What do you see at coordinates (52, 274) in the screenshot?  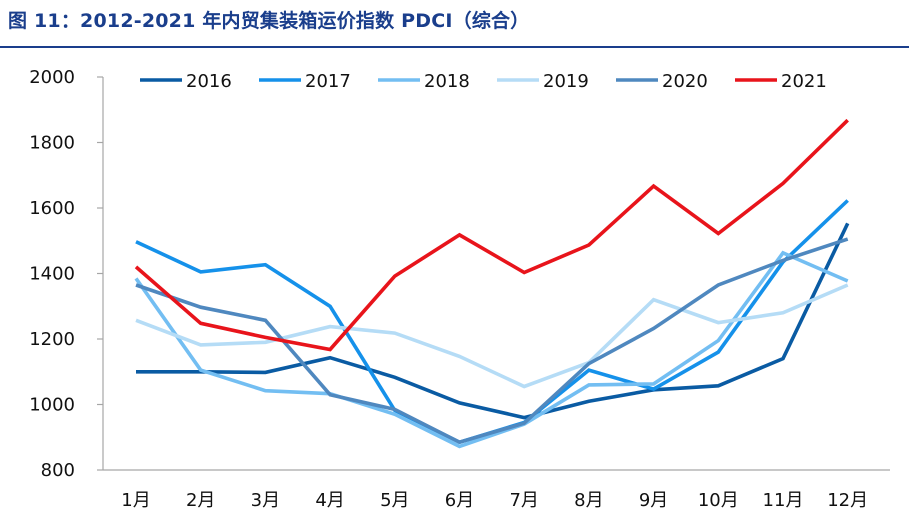 I see `y-tick-label: 1400` at bounding box center [52, 274].